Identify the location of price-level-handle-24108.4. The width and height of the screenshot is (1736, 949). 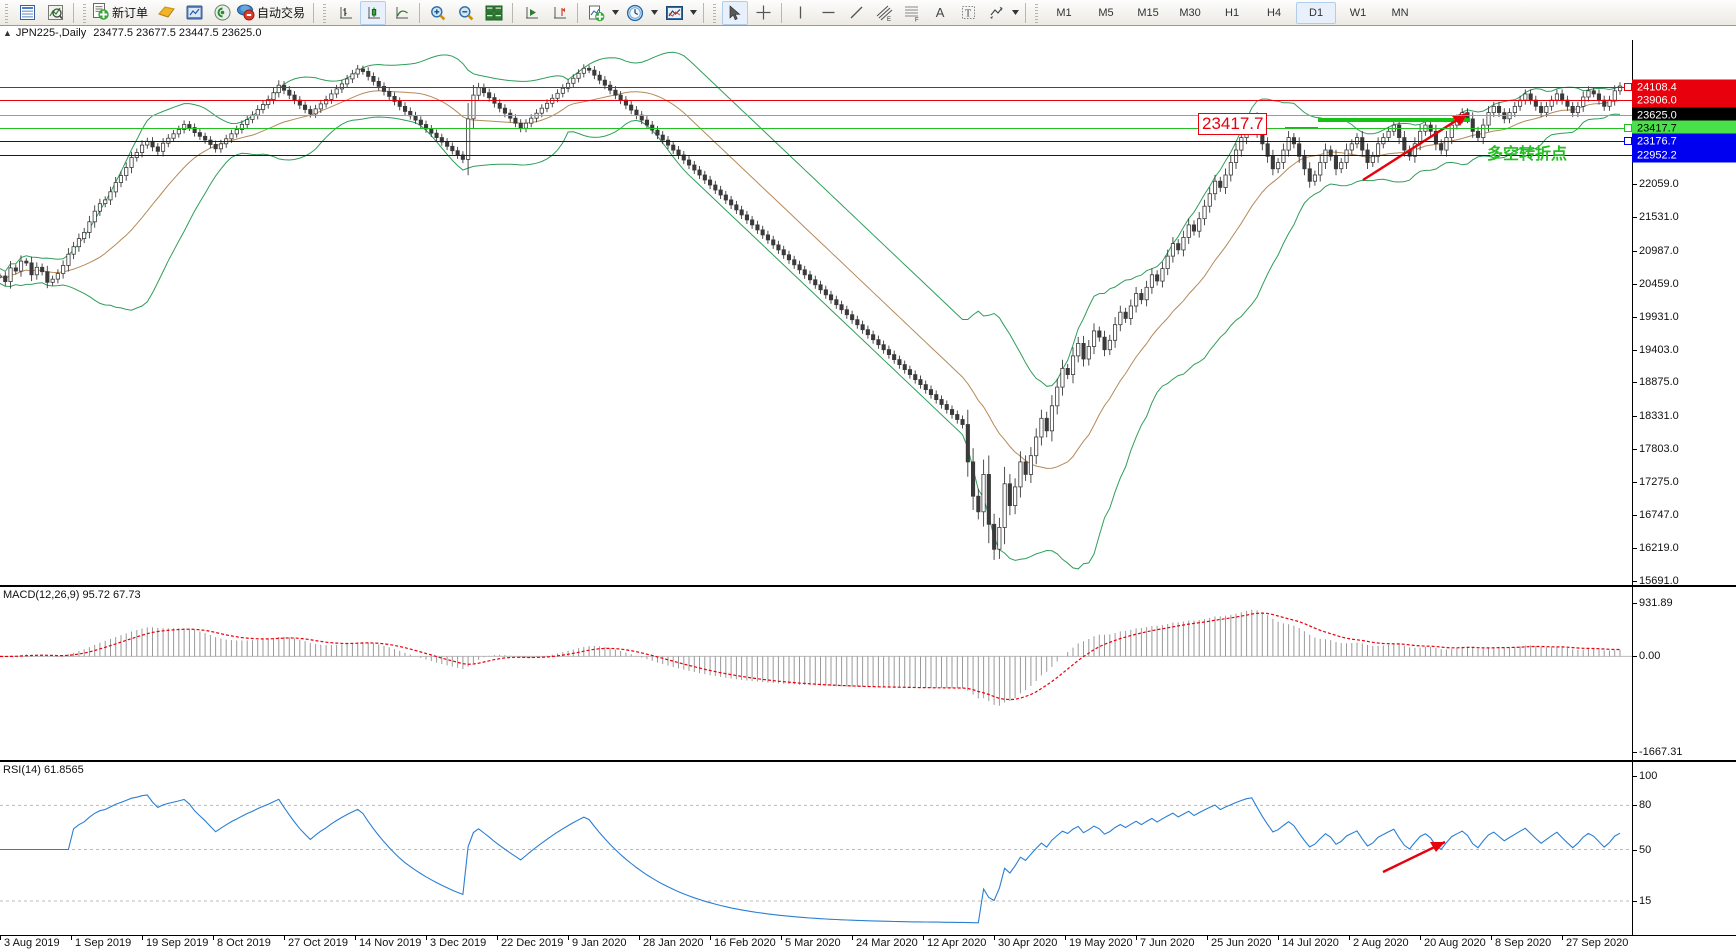
(1628, 87).